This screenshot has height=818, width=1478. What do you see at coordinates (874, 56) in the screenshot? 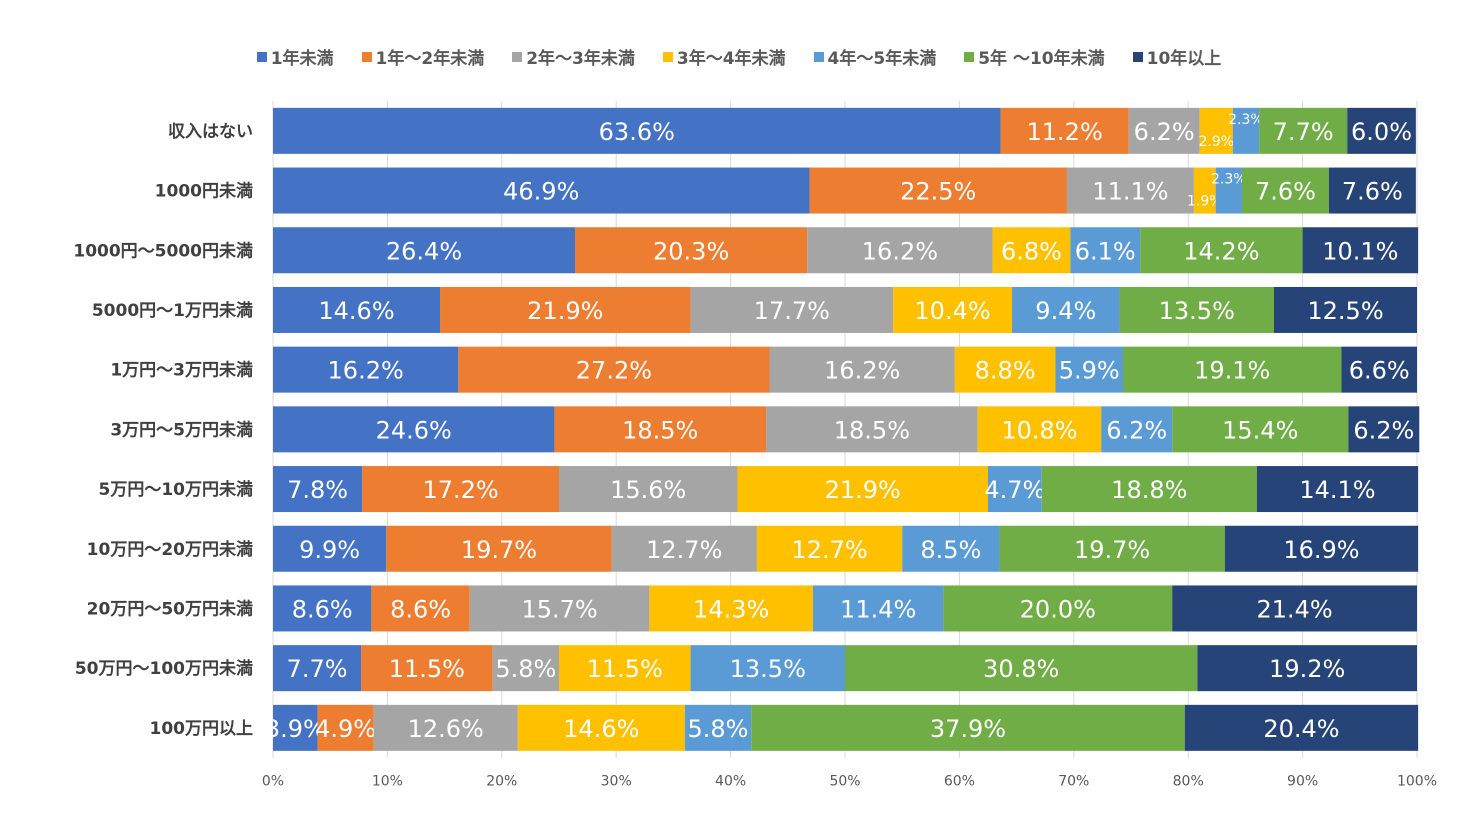
I see `legend-item: 4年～5年未満` at bounding box center [874, 56].